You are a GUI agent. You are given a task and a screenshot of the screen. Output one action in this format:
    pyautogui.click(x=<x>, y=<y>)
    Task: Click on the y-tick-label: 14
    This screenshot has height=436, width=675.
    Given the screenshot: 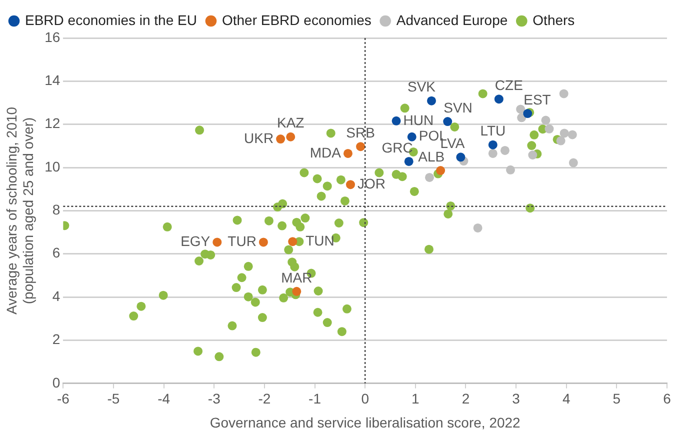 What is the action you would take?
    pyautogui.click(x=52, y=80)
    